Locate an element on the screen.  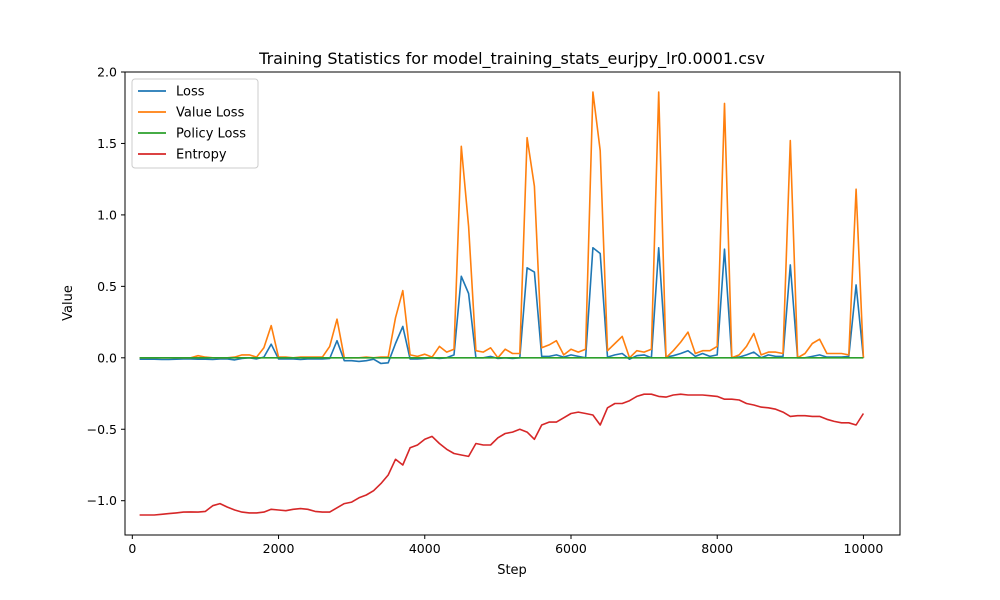
legend-label: Value Loss is located at coordinates (210, 113).